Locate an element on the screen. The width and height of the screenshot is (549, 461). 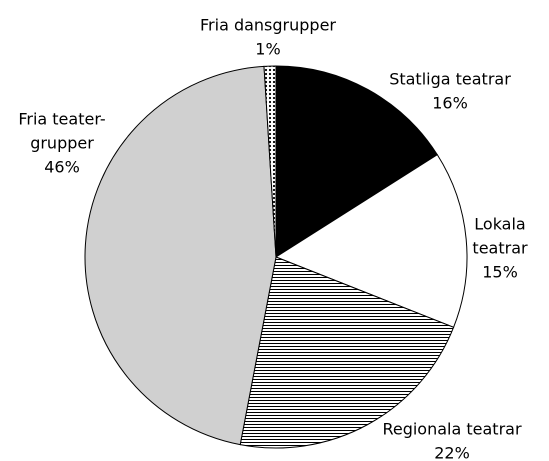
slice-label: Fria teater- is located at coordinates (61, 119).